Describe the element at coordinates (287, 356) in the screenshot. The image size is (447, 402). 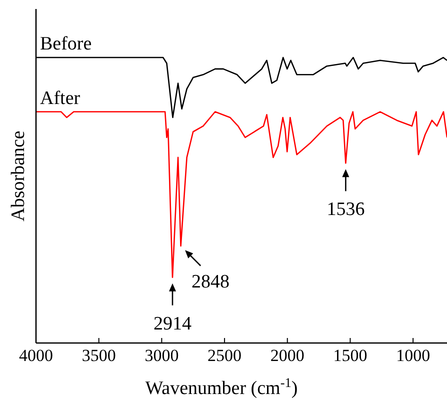
I see `x-tick-label: 2000` at that location.